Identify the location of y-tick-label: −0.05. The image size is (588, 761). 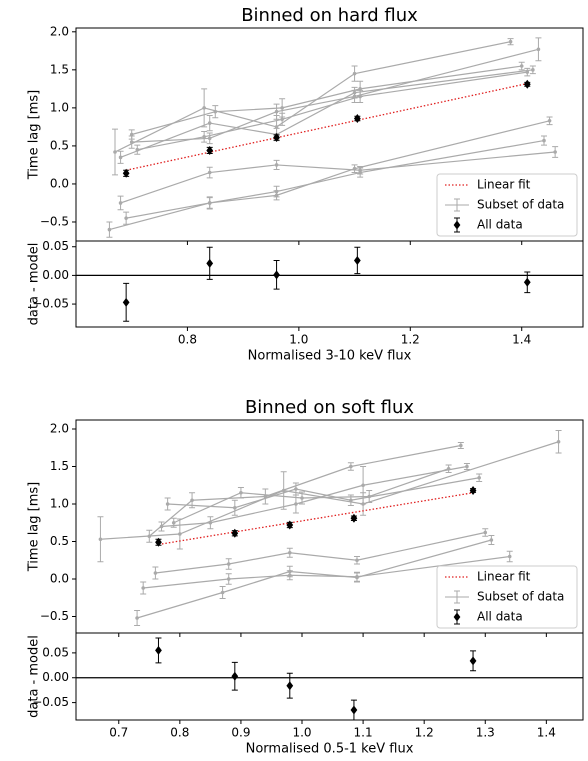
(50, 702).